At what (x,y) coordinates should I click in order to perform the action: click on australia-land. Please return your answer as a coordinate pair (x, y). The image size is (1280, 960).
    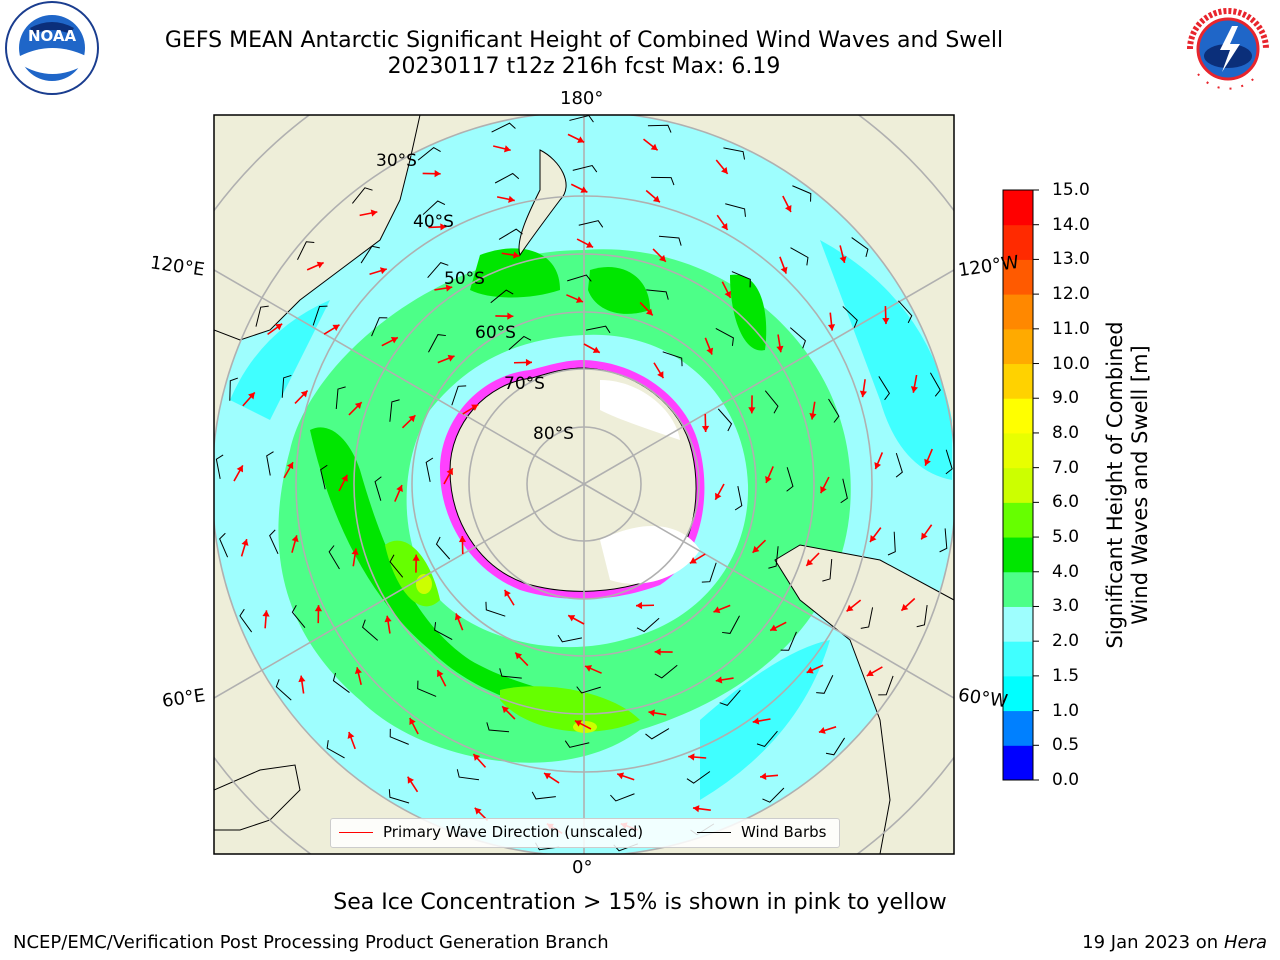
    Looking at the image, I should click on (317, 228).